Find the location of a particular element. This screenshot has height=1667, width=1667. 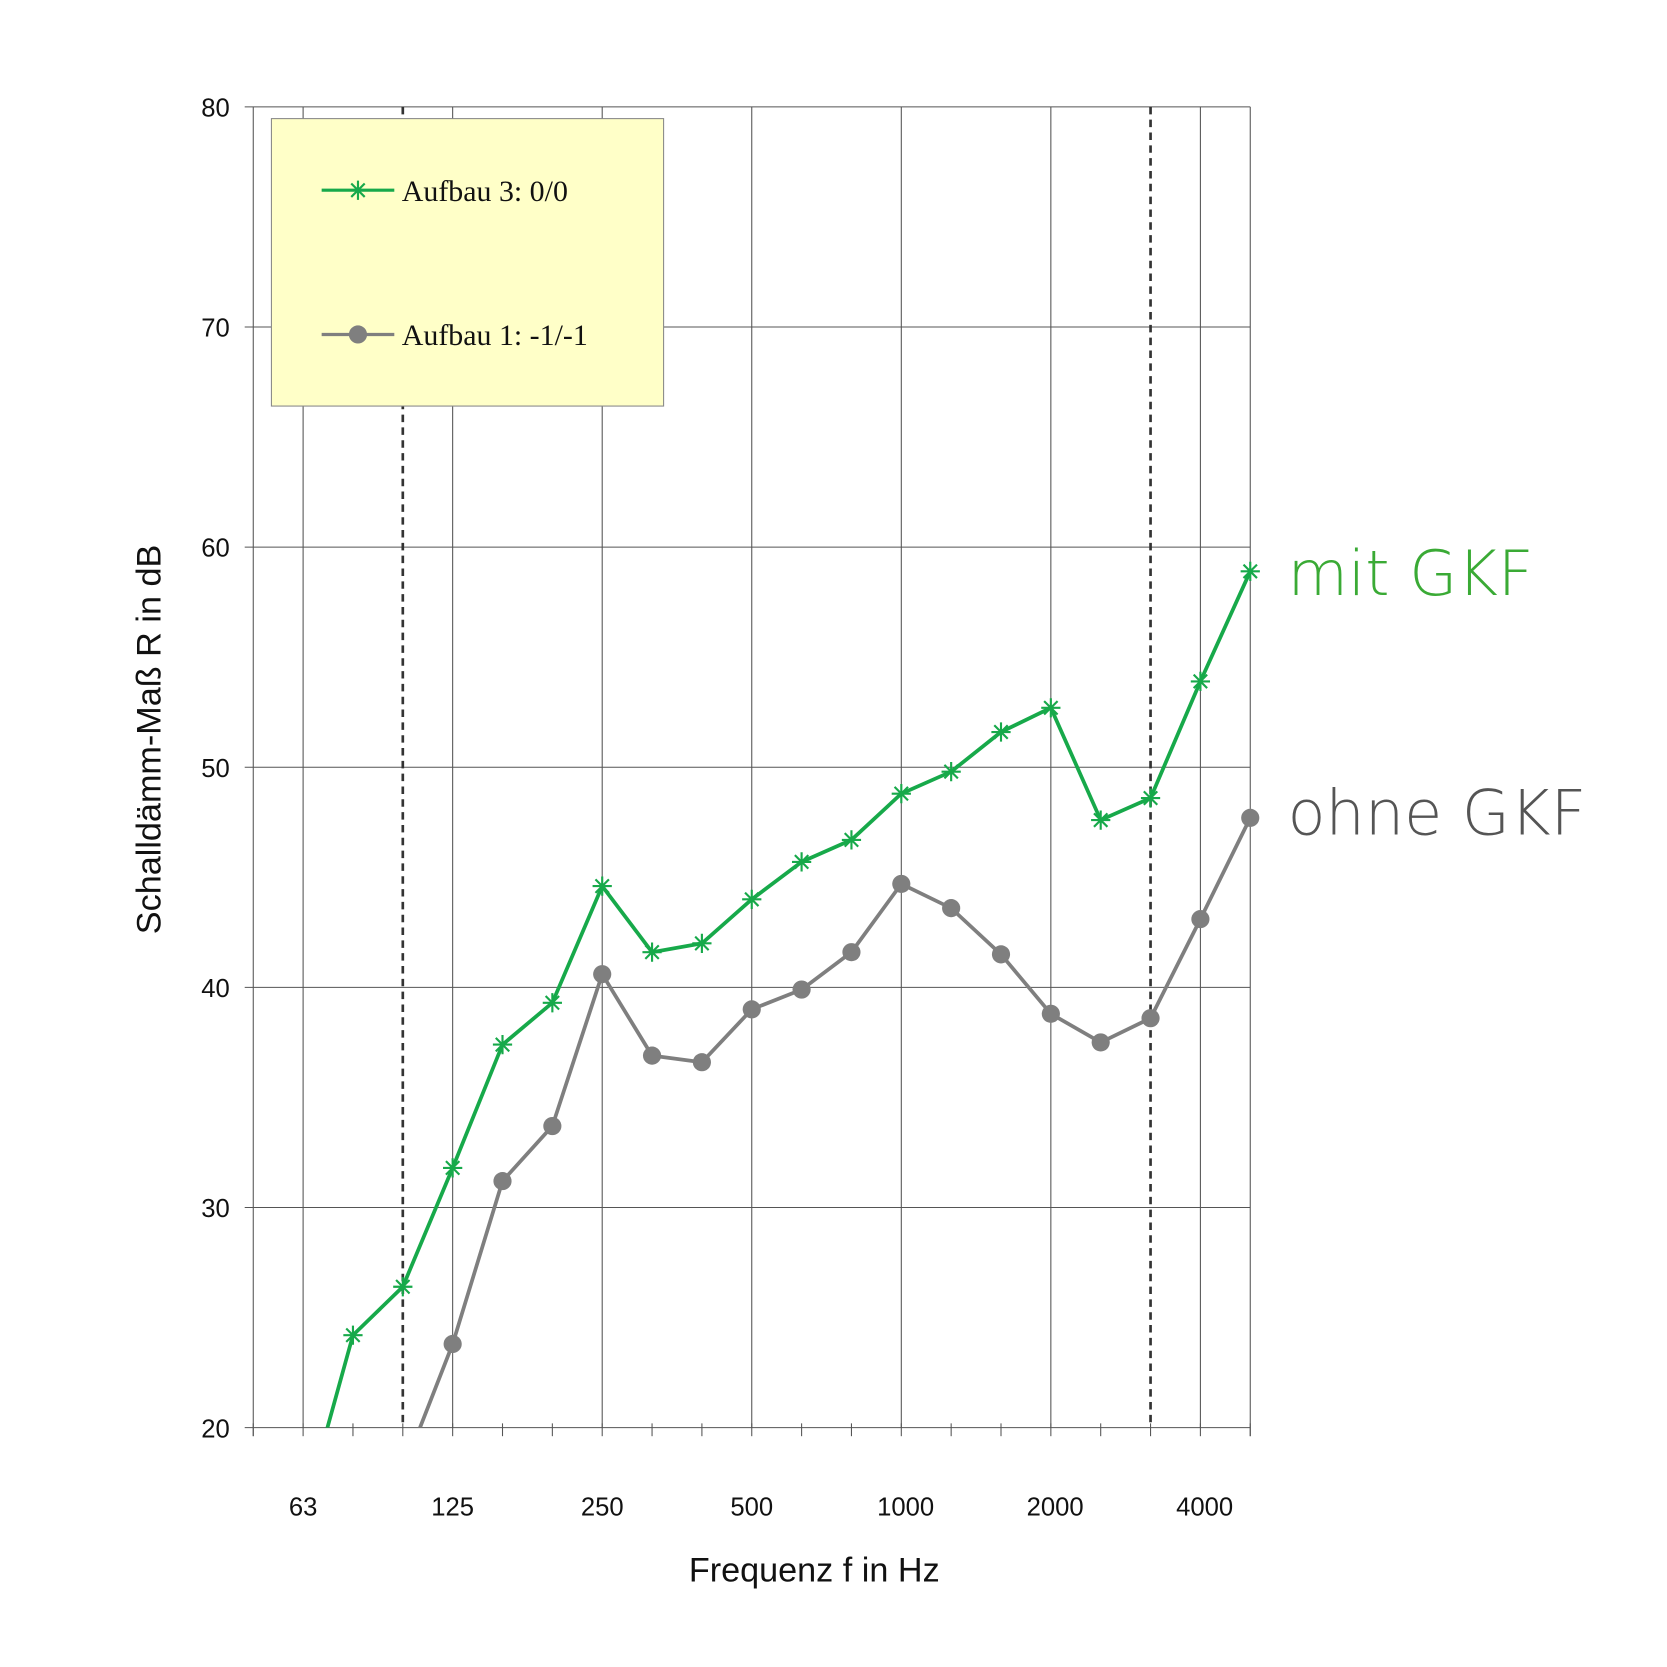

annotation-mit-gkf: mit GKF is located at coordinates (1411, 573).